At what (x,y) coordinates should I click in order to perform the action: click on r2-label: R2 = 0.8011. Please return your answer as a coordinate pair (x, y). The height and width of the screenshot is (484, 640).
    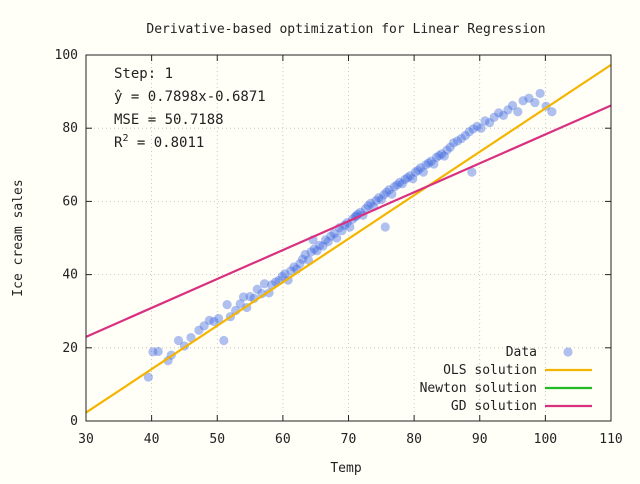
    Looking at the image, I should click on (159, 142).